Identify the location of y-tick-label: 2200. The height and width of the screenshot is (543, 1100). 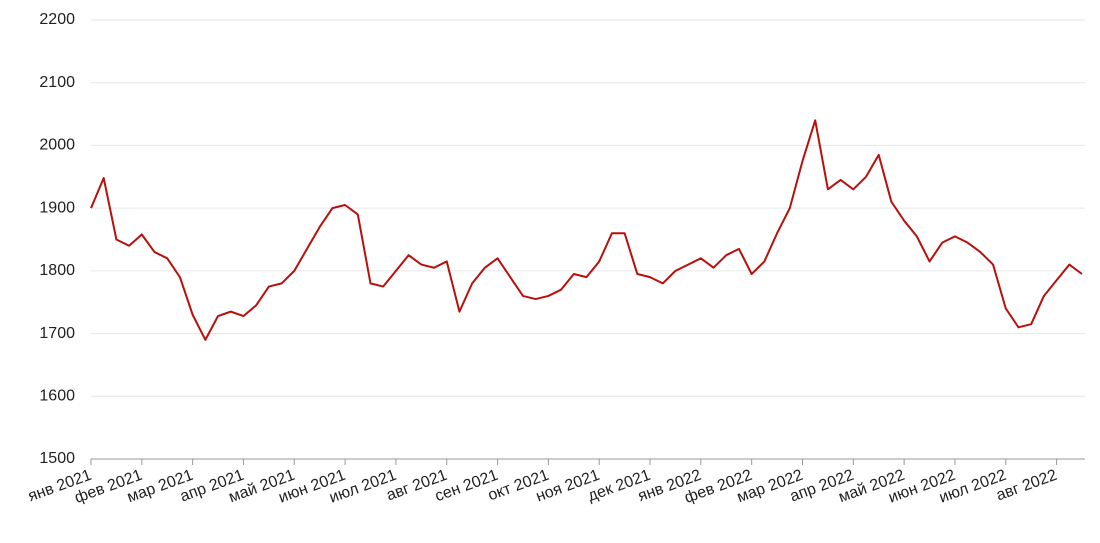
(57, 19).